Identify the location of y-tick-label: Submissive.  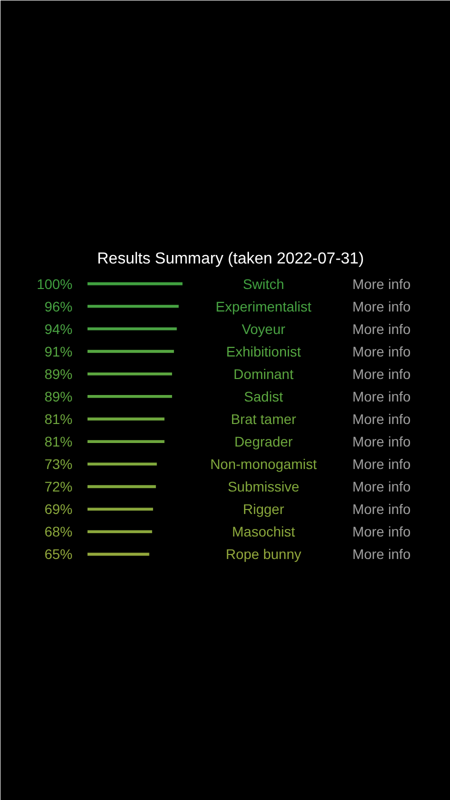
(264, 486).